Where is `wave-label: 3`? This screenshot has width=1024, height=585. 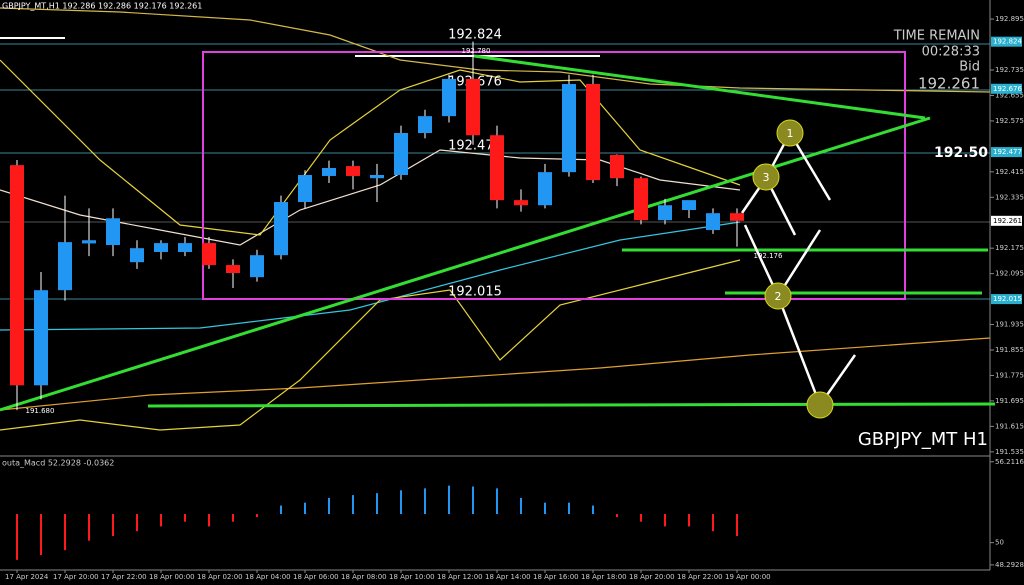 wave-label: 3 is located at coordinates (766, 177).